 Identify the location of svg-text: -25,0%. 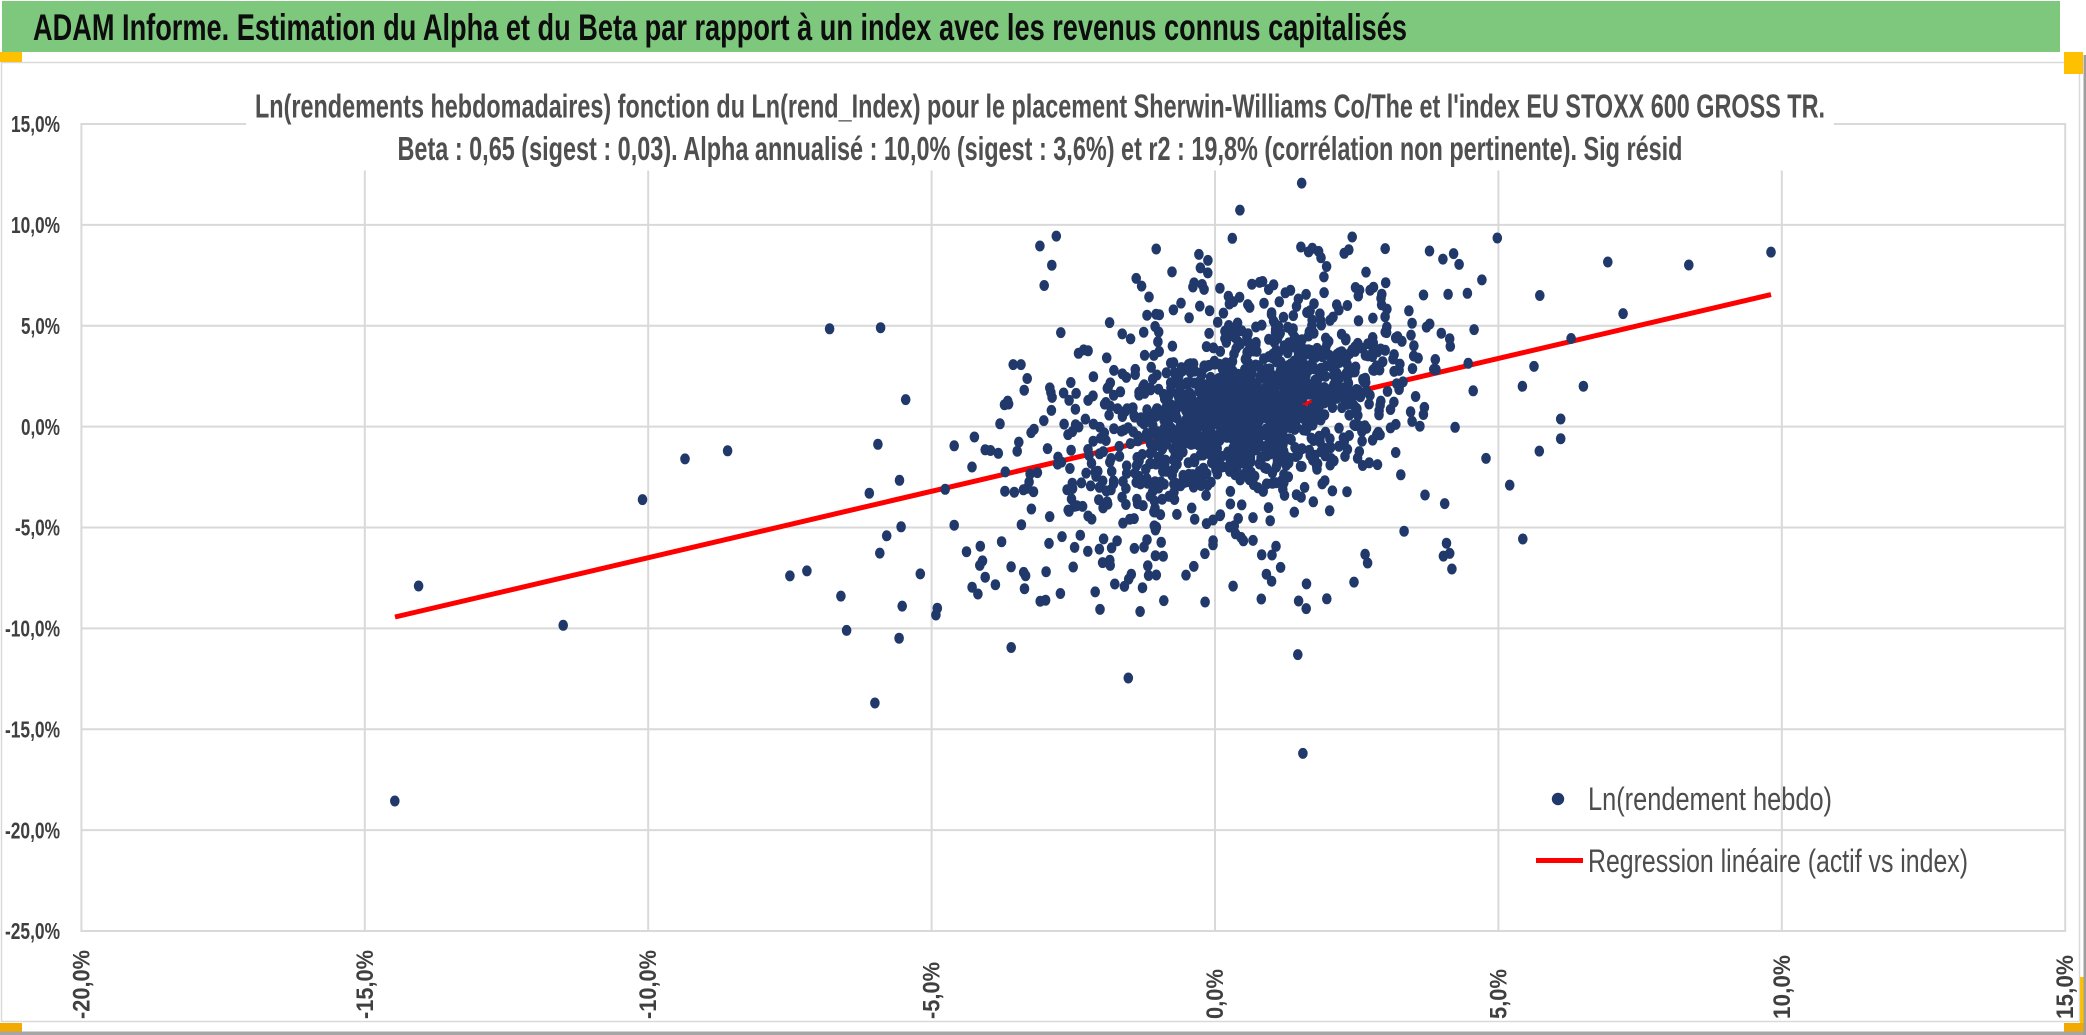
(32, 931).